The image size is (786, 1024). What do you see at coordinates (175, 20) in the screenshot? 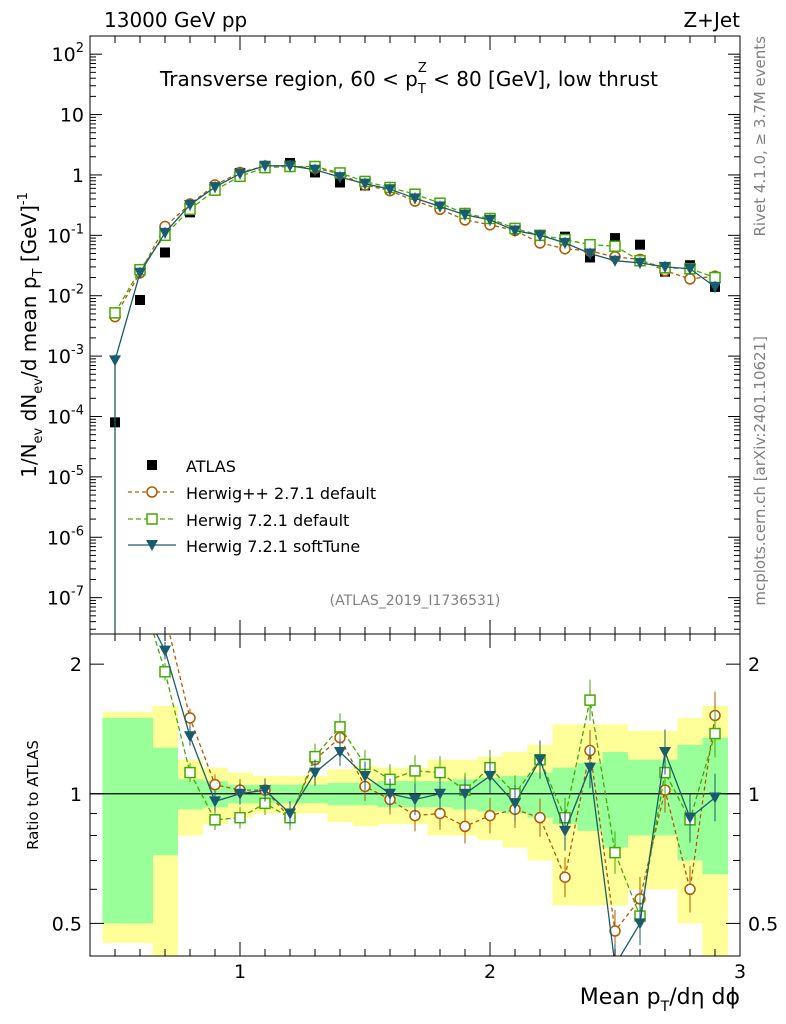
I see `collision-label: 13000 GeV pp` at bounding box center [175, 20].